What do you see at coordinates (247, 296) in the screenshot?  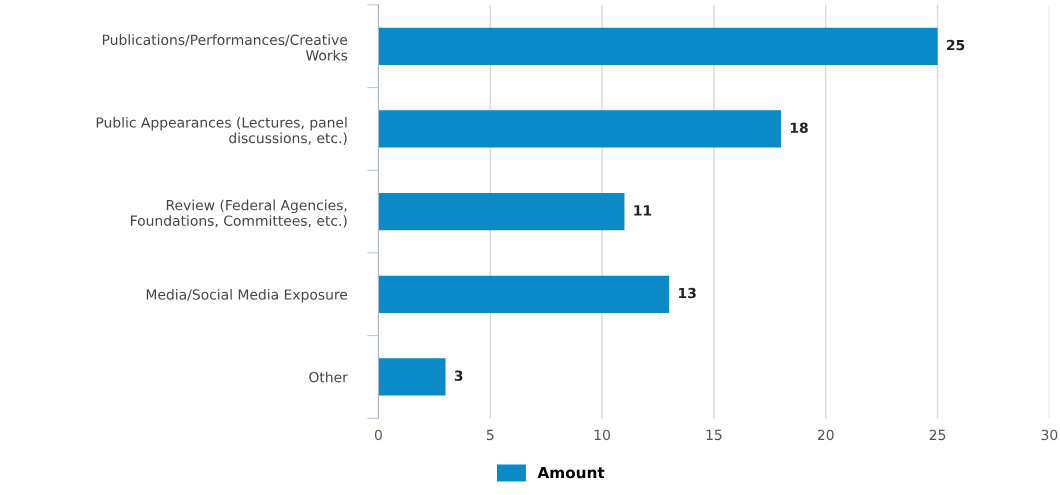 I see `y-tick-label: Media/Social Media Exposure` at bounding box center [247, 296].